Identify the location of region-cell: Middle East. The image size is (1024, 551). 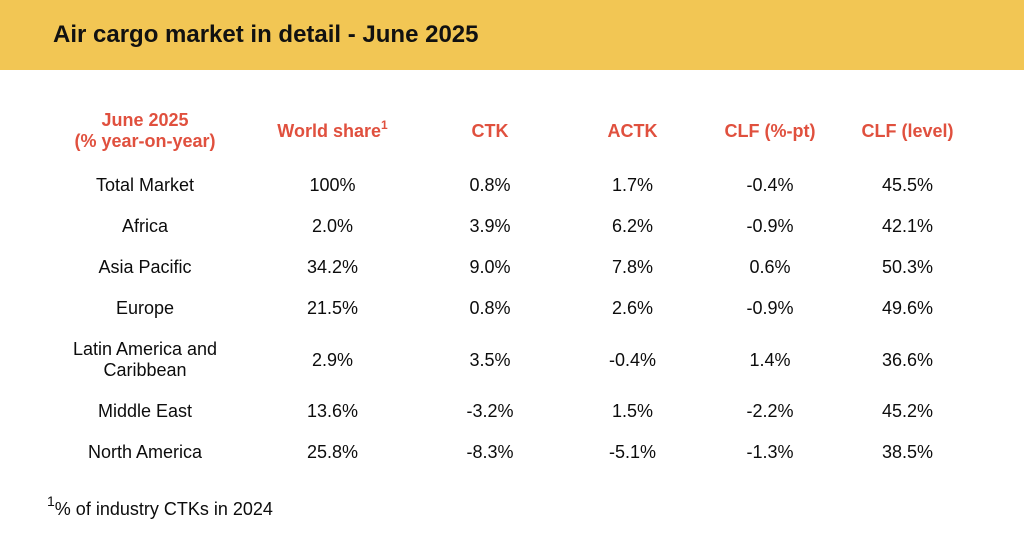
(145, 411).